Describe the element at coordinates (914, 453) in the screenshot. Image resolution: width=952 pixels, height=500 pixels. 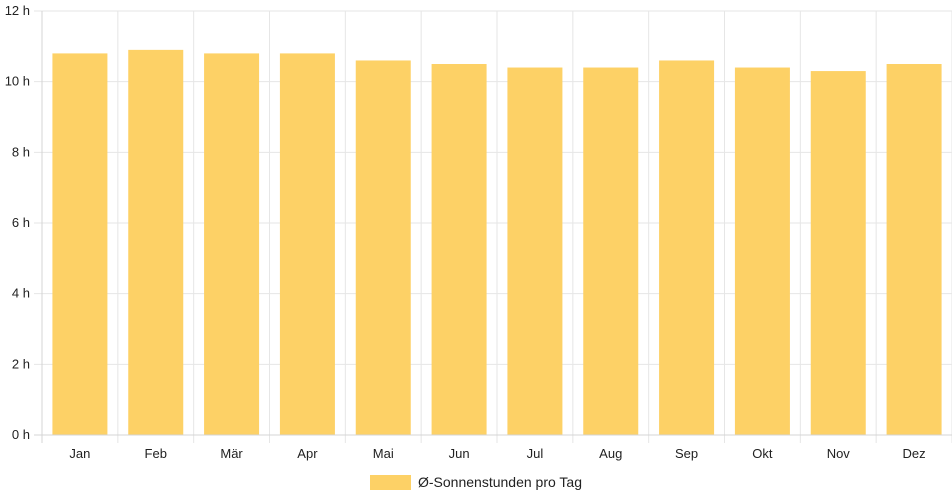
I see `x-tick-label: Dez` at that location.